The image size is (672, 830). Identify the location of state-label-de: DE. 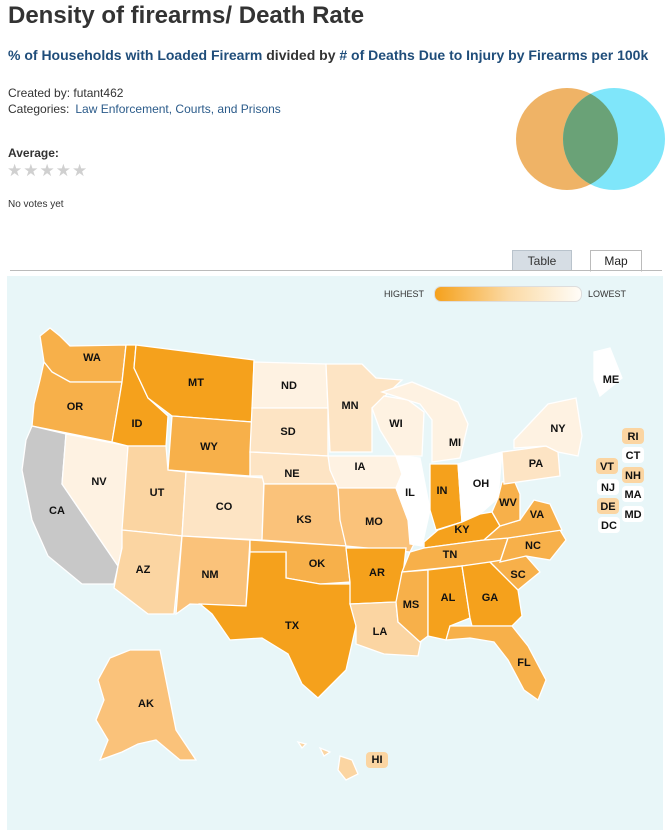
(607, 507).